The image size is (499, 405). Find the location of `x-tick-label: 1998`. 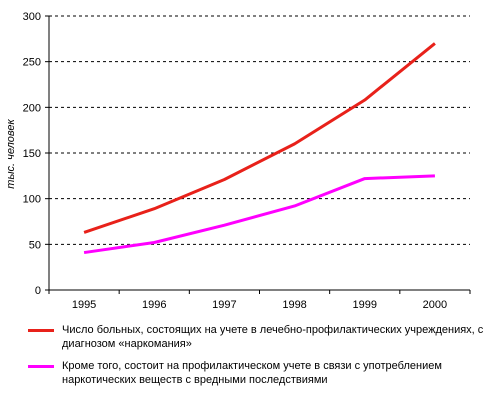

x-tick-label: 1998 is located at coordinates (294, 305).